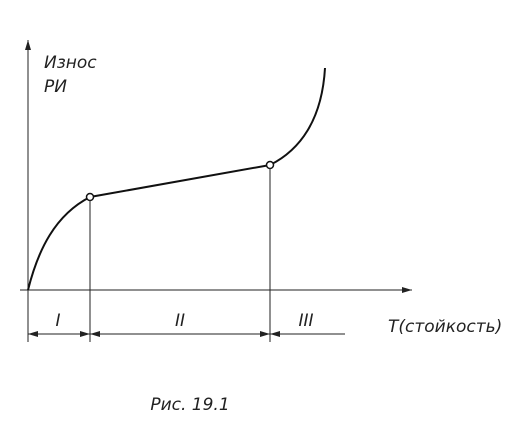  What do you see at coordinates (305, 321) in the screenshot?
I see `zone-label: III` at bounding box center [305, 321].